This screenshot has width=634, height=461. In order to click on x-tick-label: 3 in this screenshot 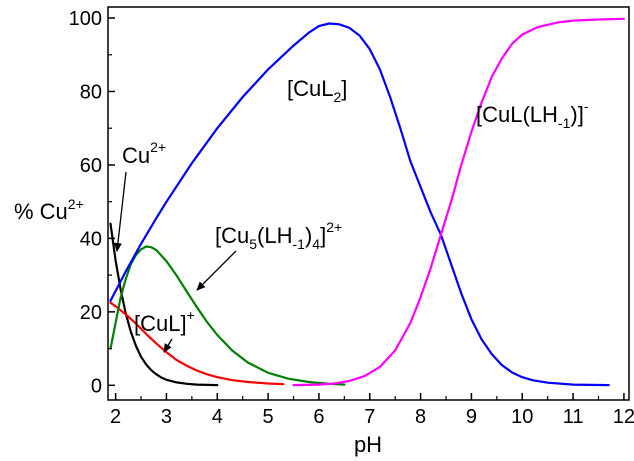, I will do `click(166, 417)`.